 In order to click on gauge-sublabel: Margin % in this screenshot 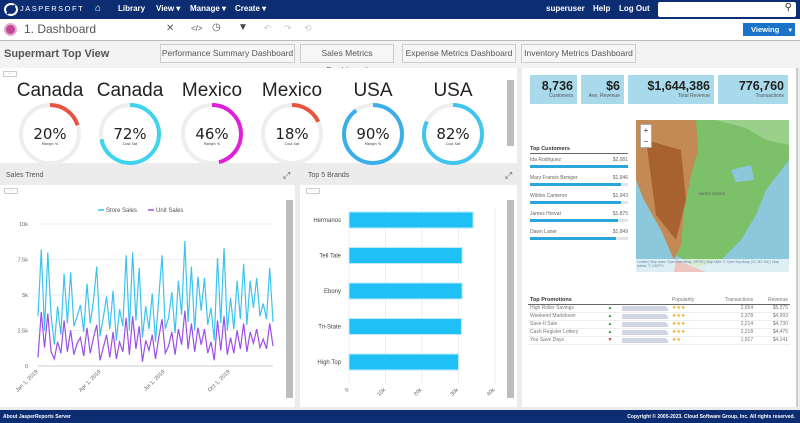, I will do `click(373, 144)`.